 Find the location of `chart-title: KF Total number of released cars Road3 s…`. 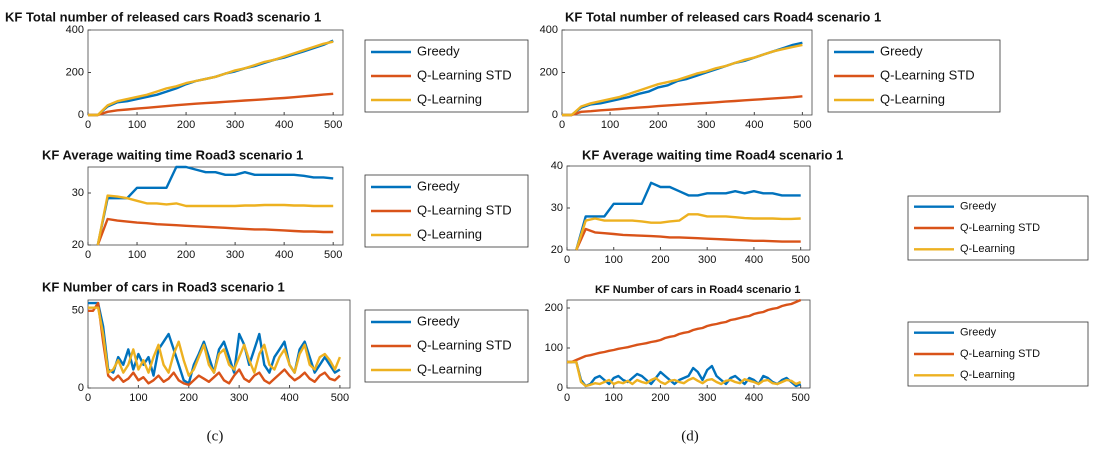

chart-title: KF Total number of released cars Road3 s… is located at coordinates (163, 16).